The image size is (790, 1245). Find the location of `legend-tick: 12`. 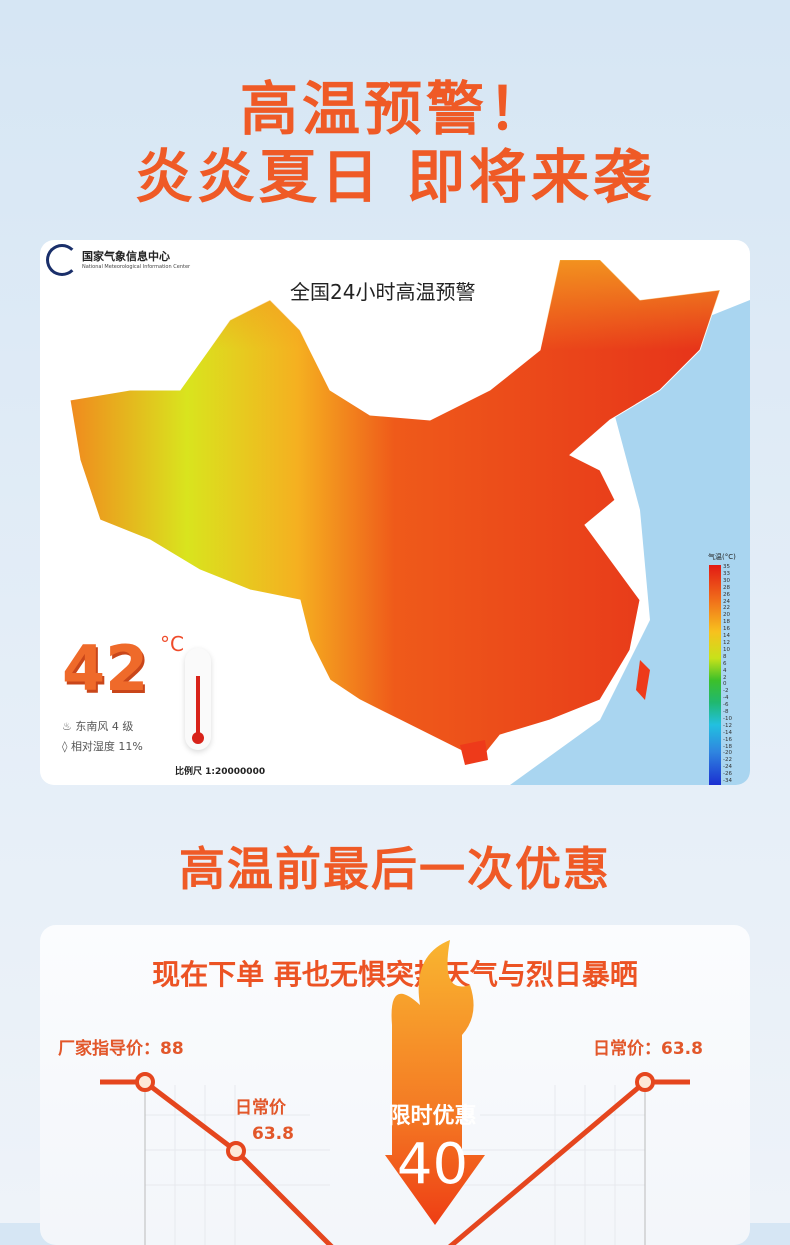

legend-tick: 12 is located at coordinates (726, 642).